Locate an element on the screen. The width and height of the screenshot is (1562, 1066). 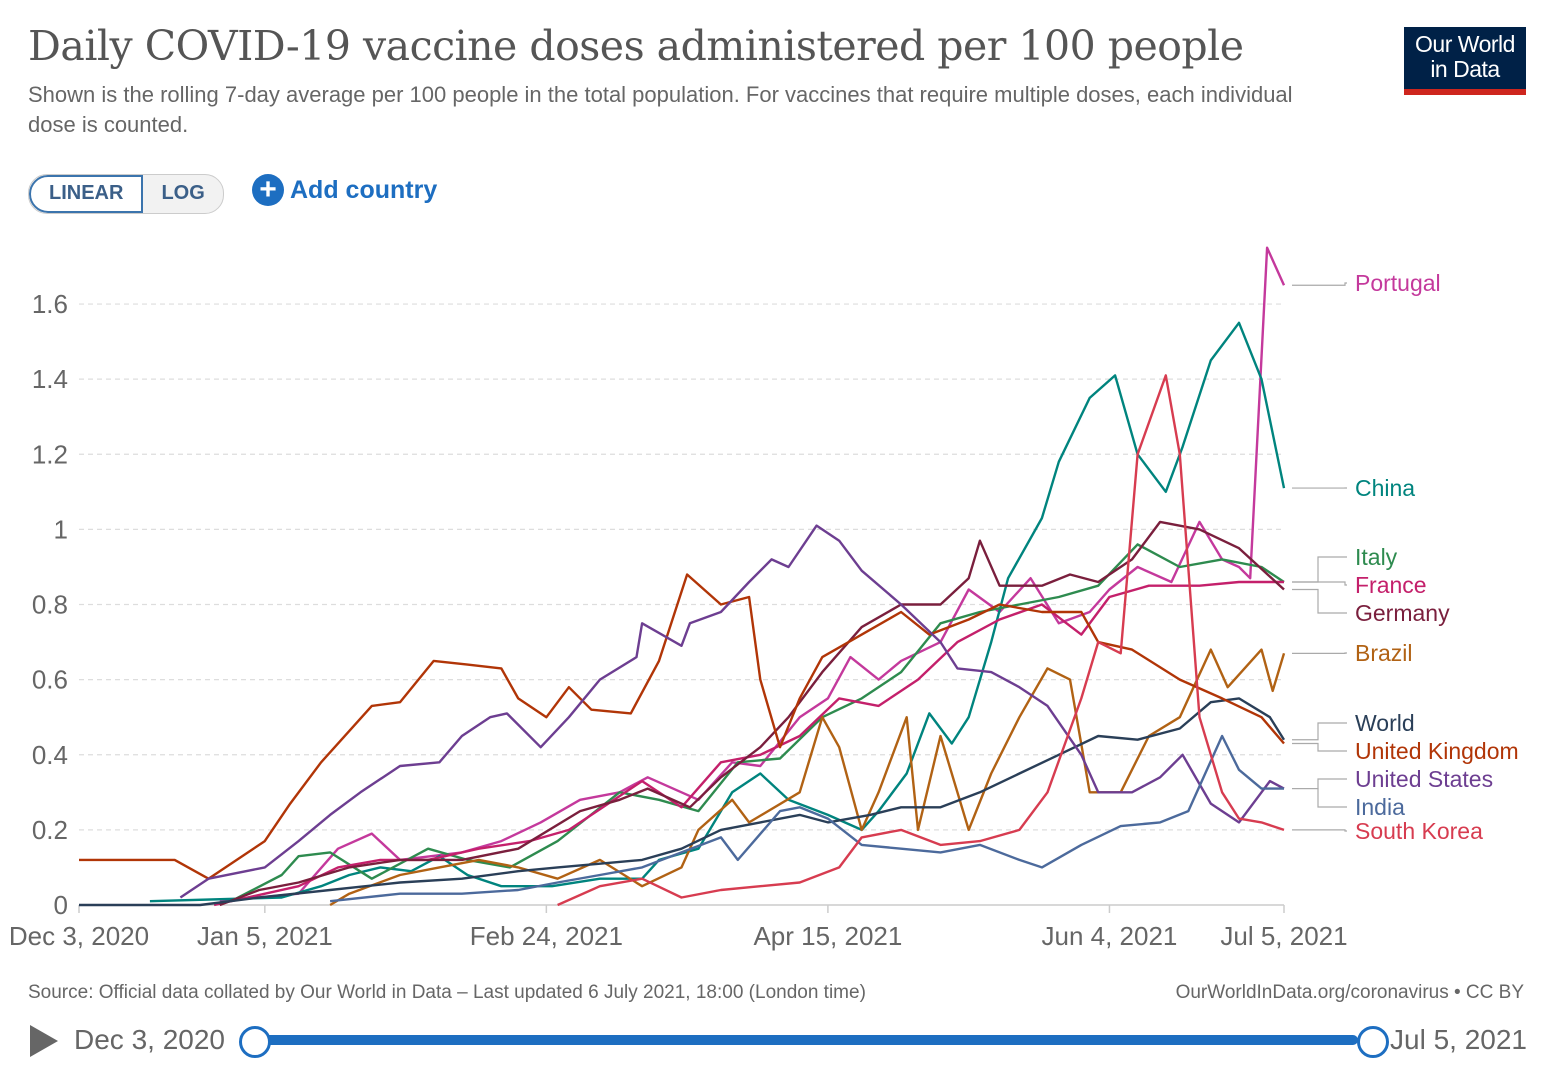
add-country-label: Add country is located at coordinates (364, 189).